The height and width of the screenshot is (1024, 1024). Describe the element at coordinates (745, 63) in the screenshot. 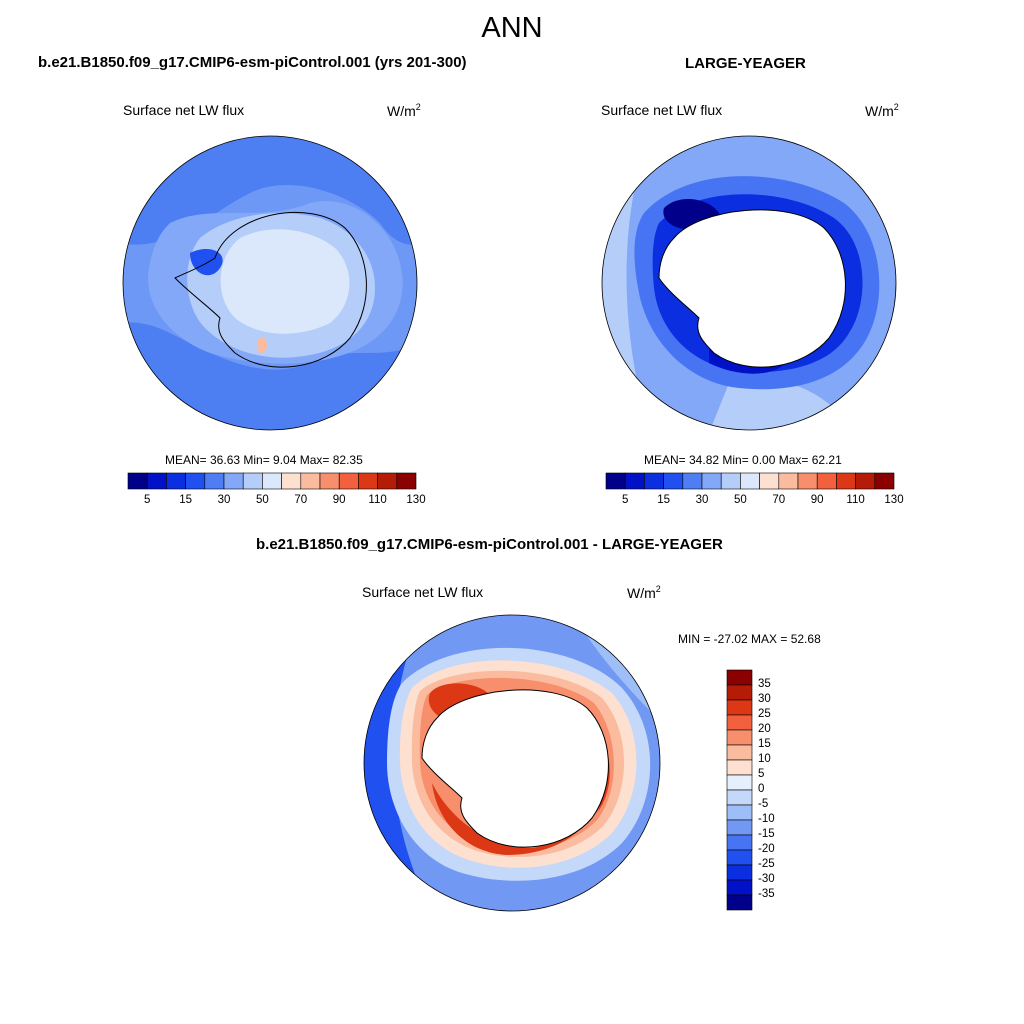

I see `panel2-case-title: LARGE-YEAGER` at that location.